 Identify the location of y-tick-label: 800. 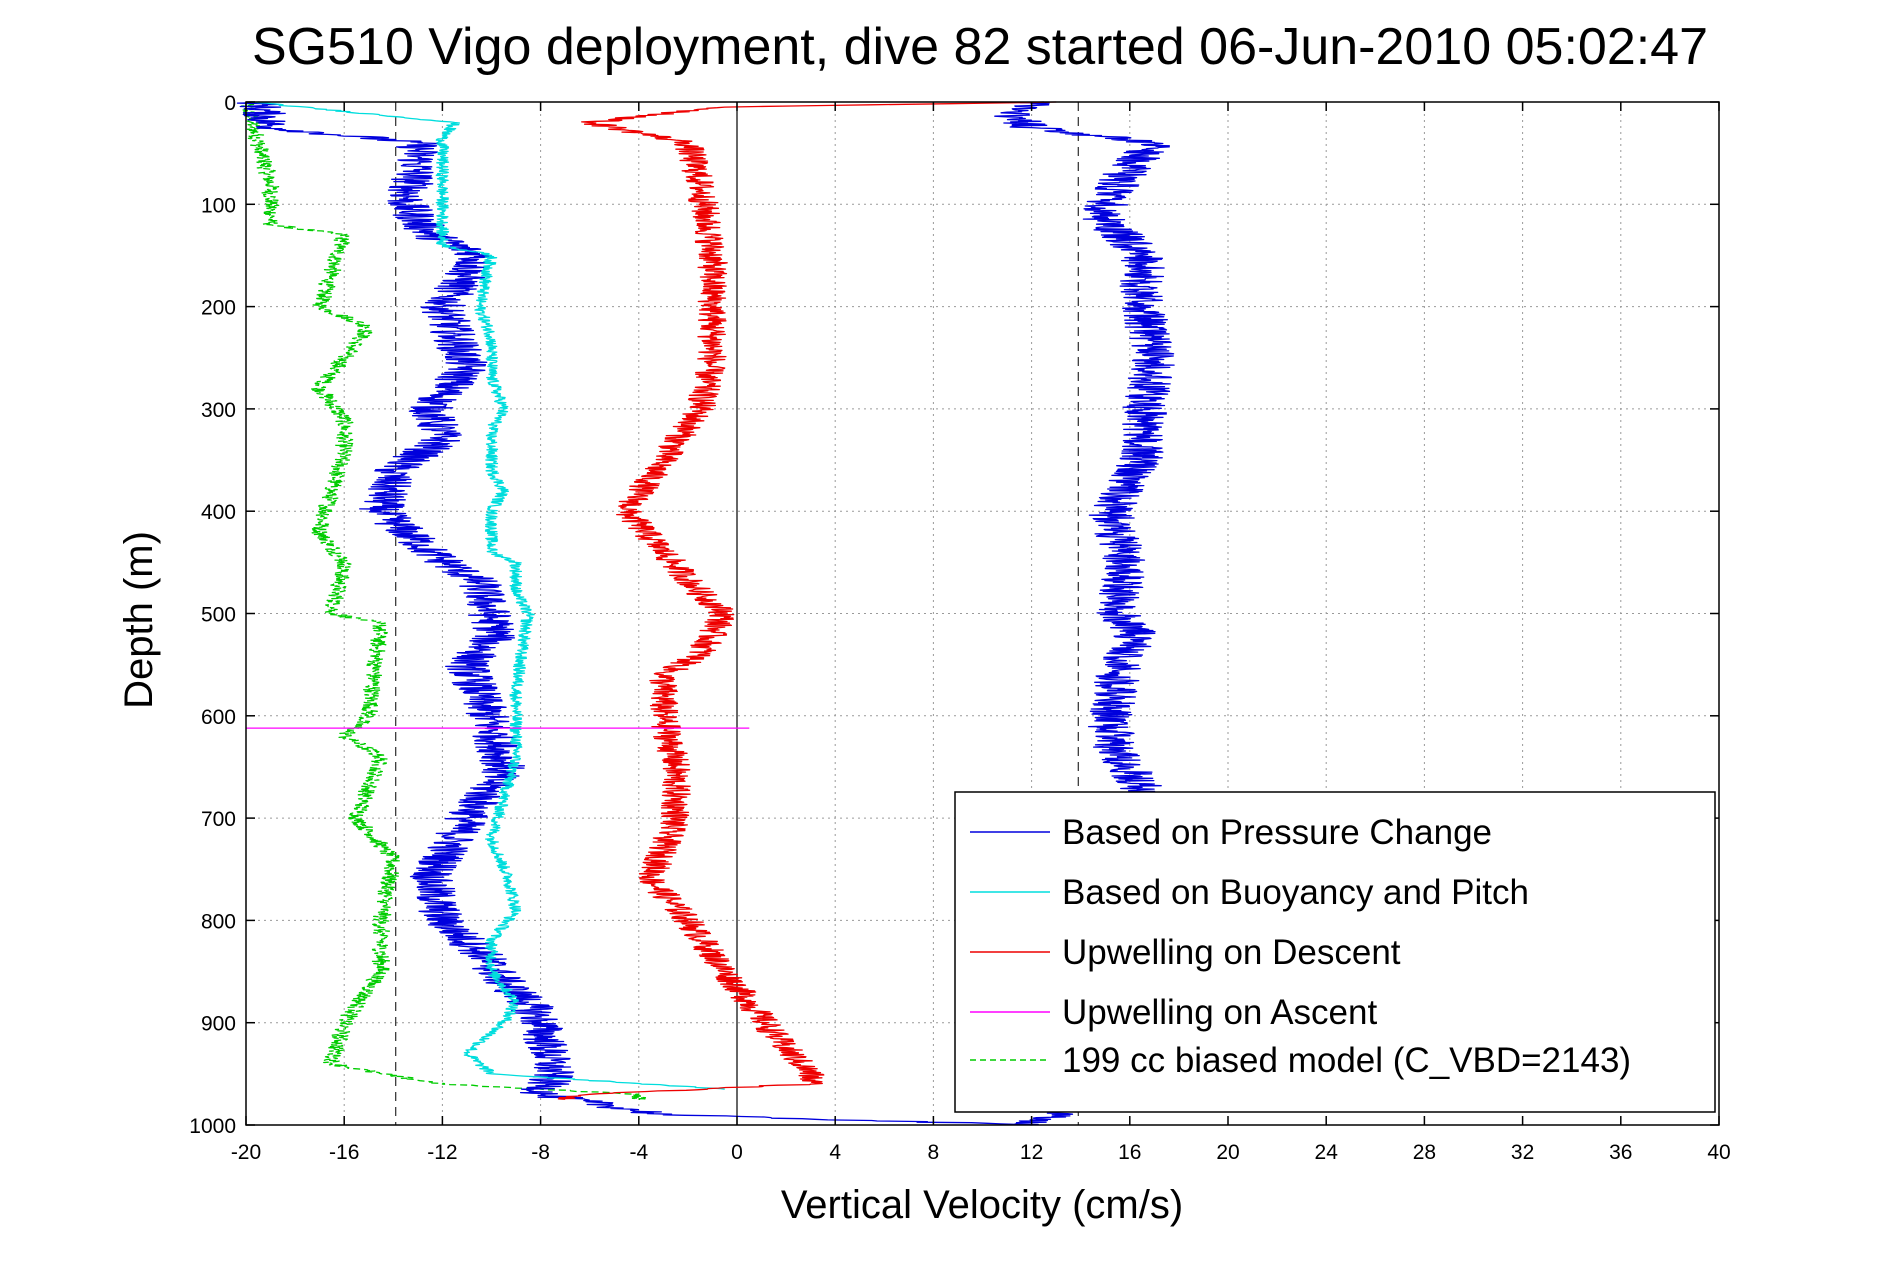
(218, 921).